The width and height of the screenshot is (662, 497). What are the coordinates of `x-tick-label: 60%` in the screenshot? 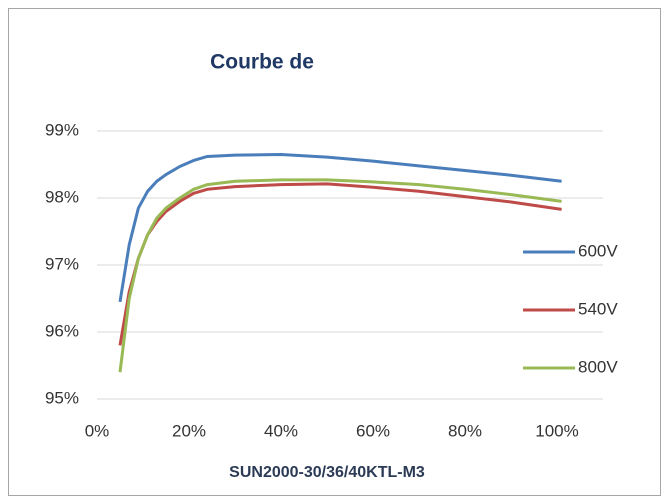 It's located at (373, 430).